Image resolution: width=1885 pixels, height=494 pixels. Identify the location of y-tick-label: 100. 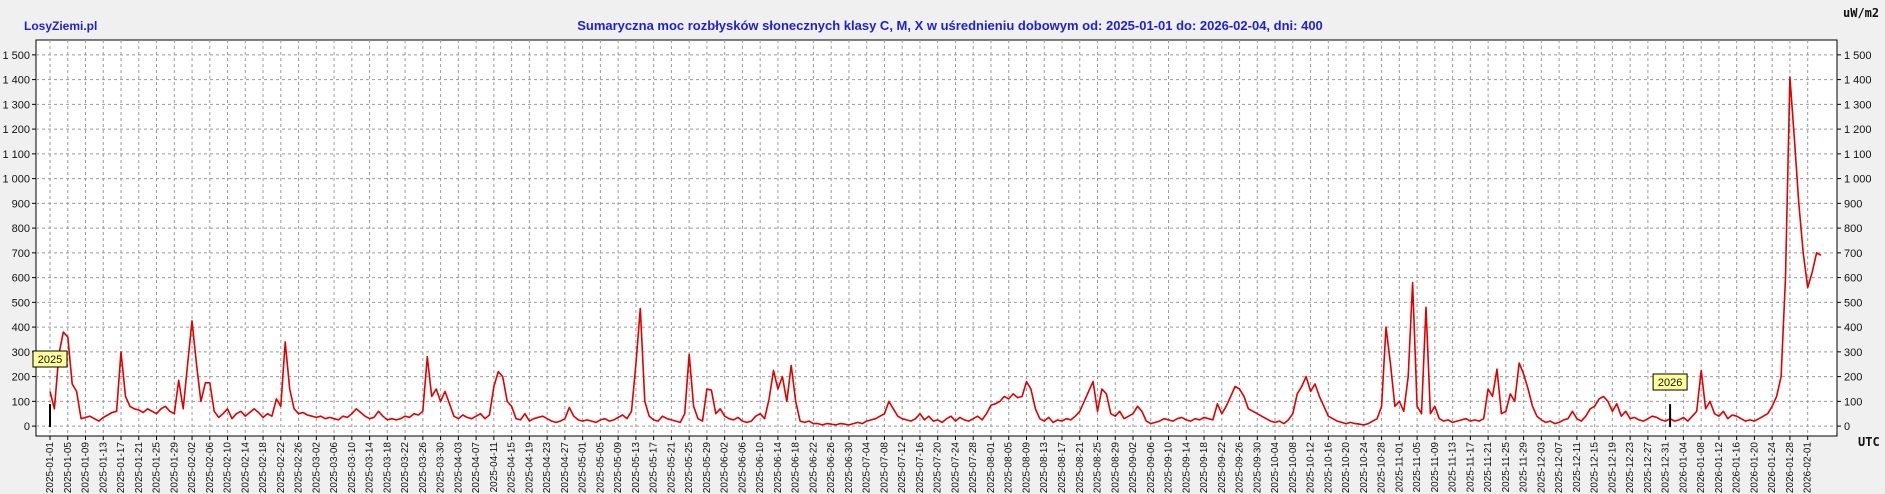
(21, 402).